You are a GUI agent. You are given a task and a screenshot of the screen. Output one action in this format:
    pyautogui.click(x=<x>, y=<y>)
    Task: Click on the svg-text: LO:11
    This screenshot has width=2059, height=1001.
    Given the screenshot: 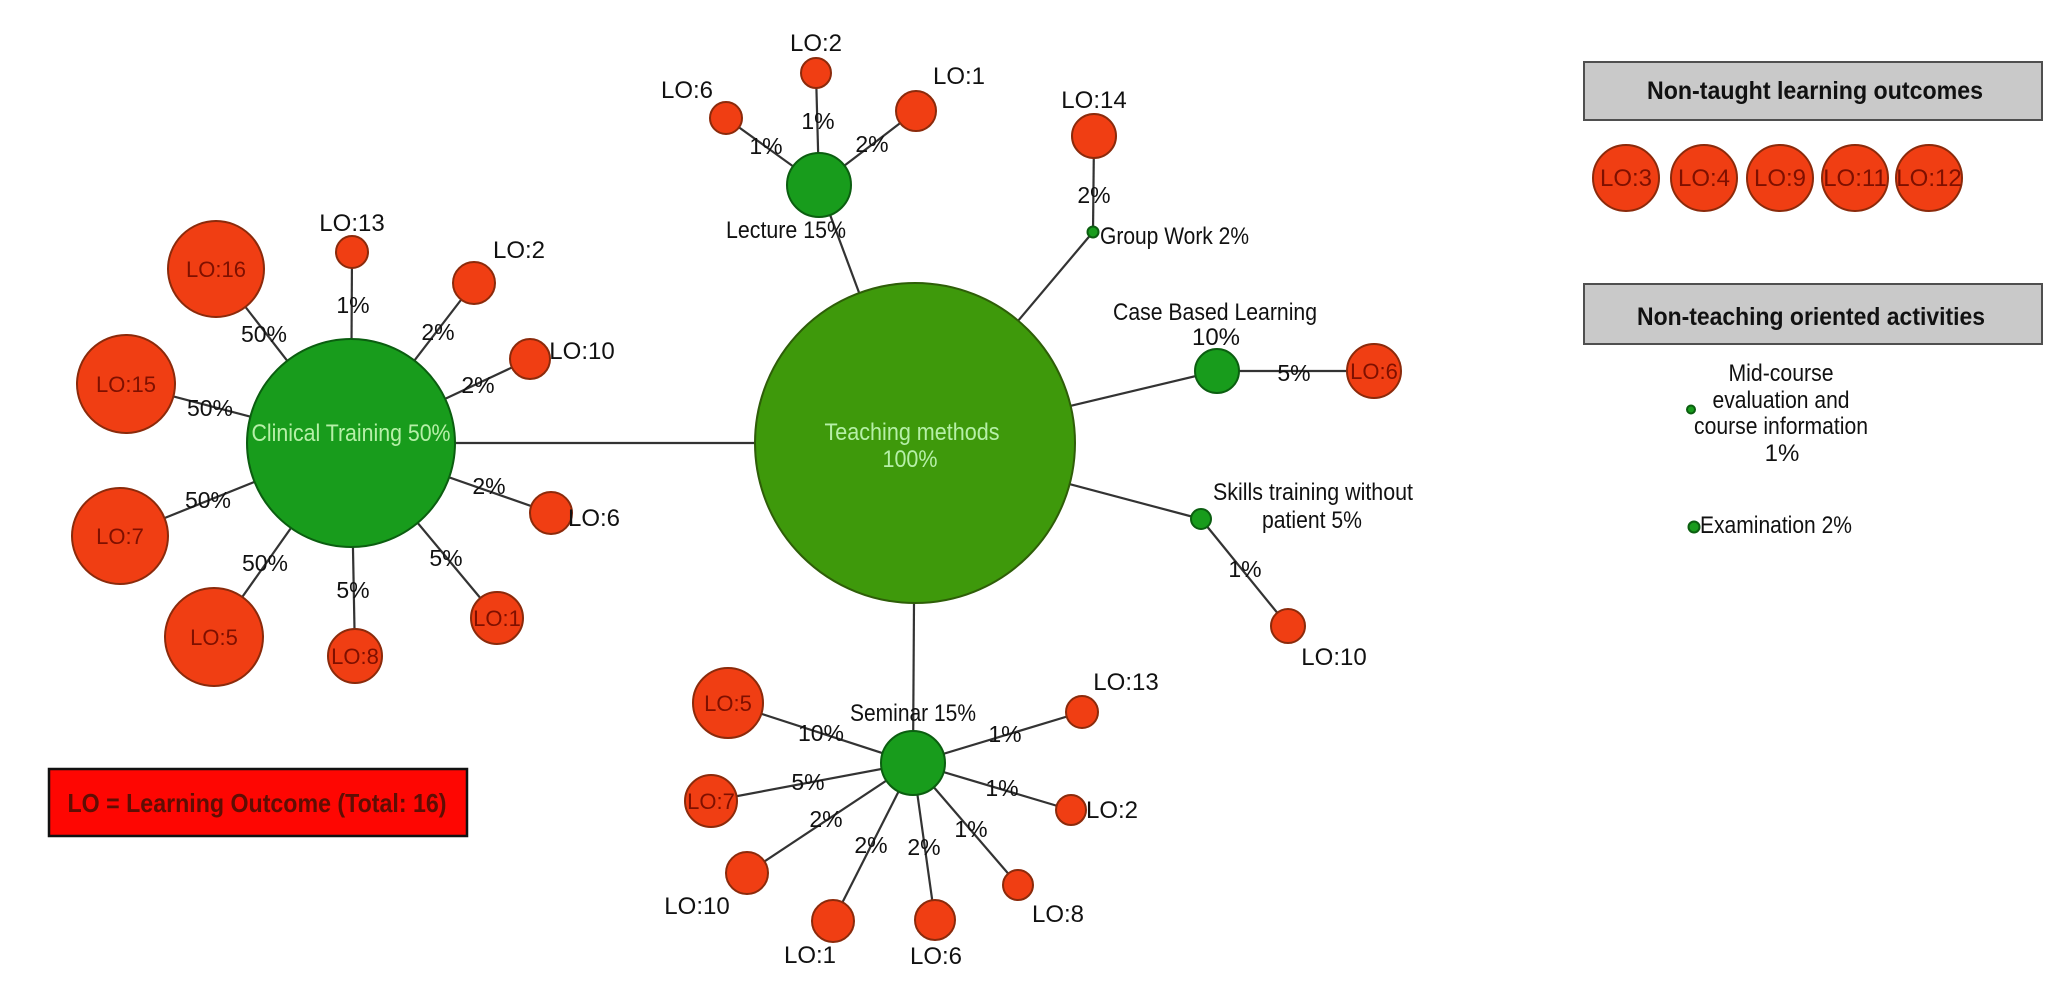 What is the action you would take?
    pyautogui.click(x=1855, y=178)
    